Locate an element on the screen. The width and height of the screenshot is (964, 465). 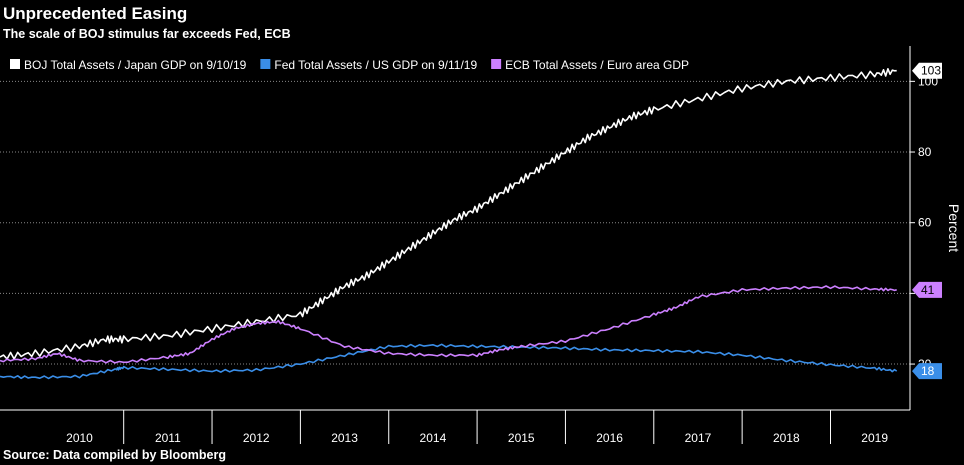
y-axis: 20406080100 is located at coordinates (923, 228).